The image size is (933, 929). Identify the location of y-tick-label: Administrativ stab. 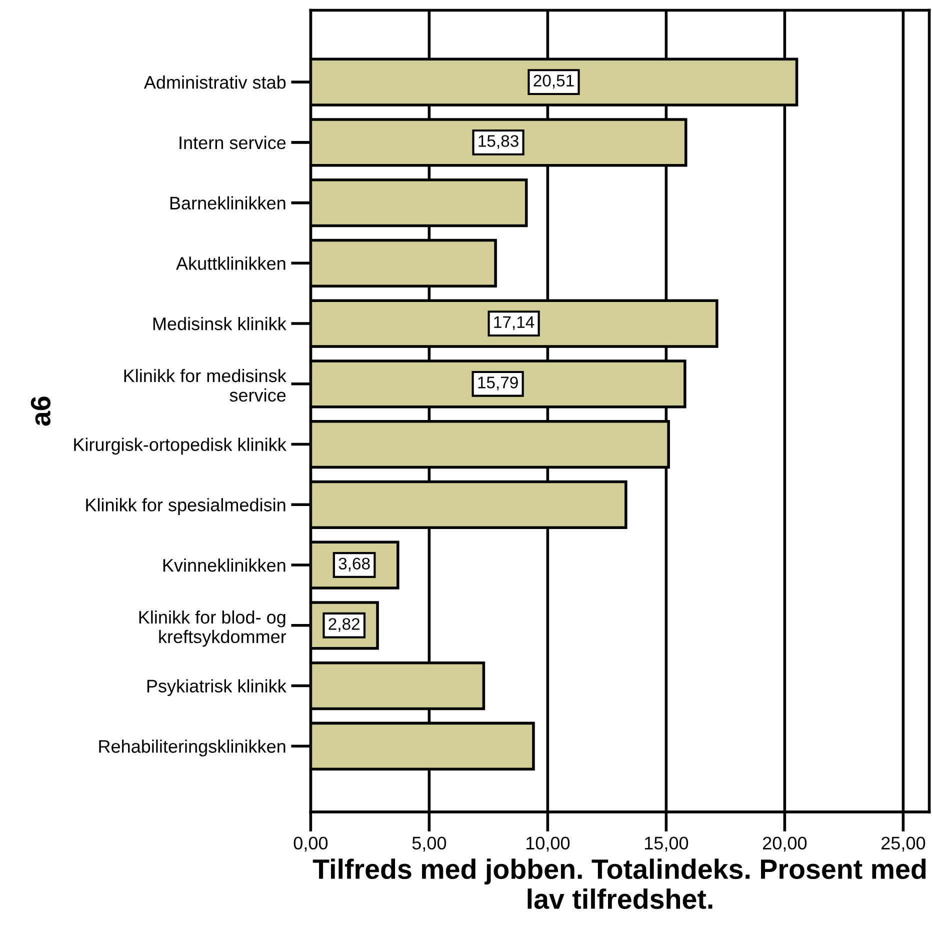
(215, 82).